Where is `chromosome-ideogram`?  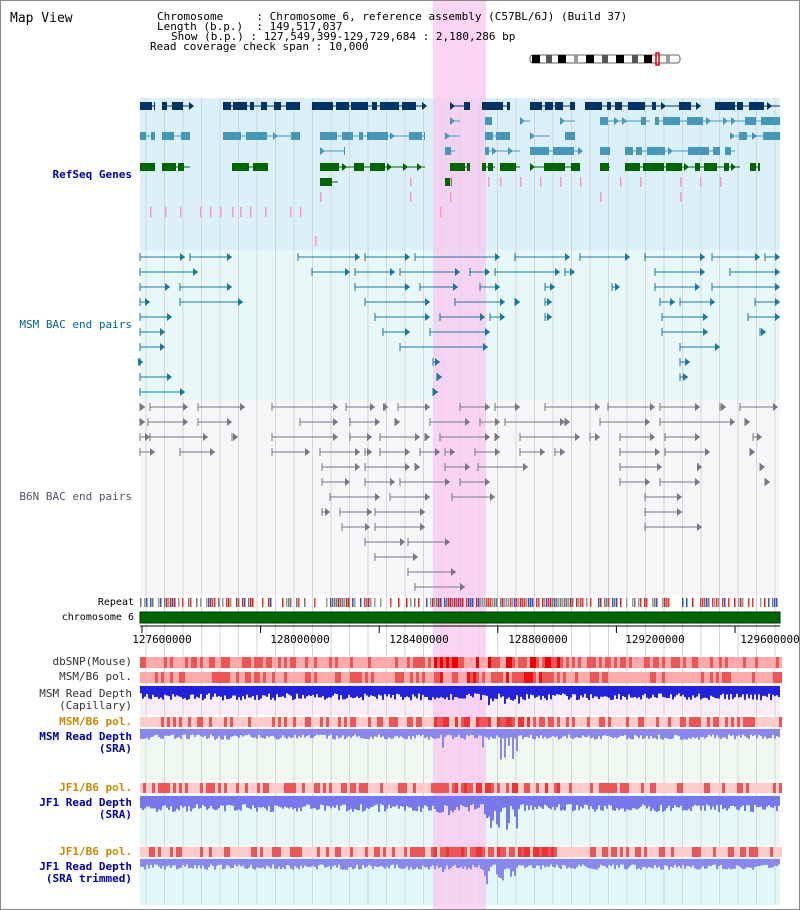
chromosome-ideogram is located at coordinates (606, 59).